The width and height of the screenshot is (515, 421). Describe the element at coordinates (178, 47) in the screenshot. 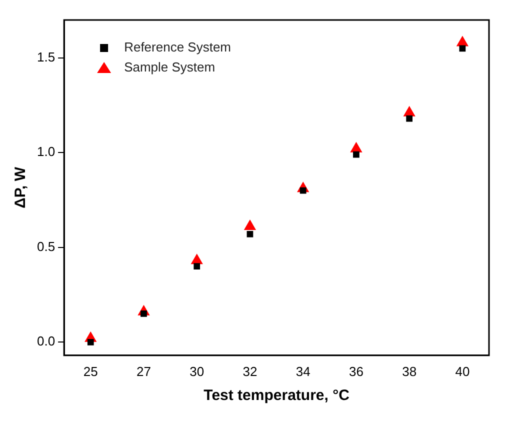

I see `legend-label: Reference System` at that location.